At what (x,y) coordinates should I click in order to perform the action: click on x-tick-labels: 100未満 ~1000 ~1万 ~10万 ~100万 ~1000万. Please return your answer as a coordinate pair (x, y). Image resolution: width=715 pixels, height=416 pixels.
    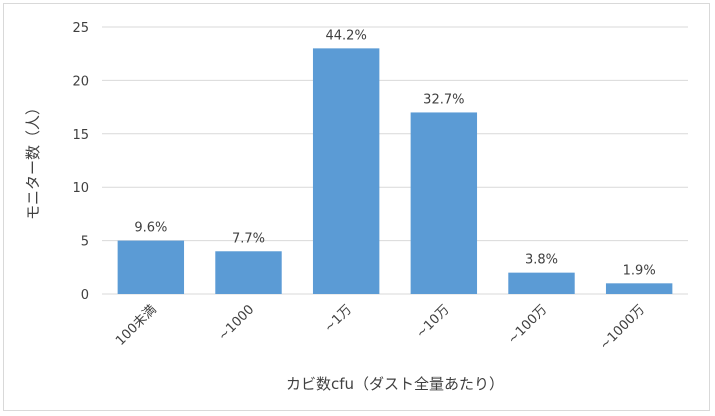
    Looking at the image, I should click on (380, 327).